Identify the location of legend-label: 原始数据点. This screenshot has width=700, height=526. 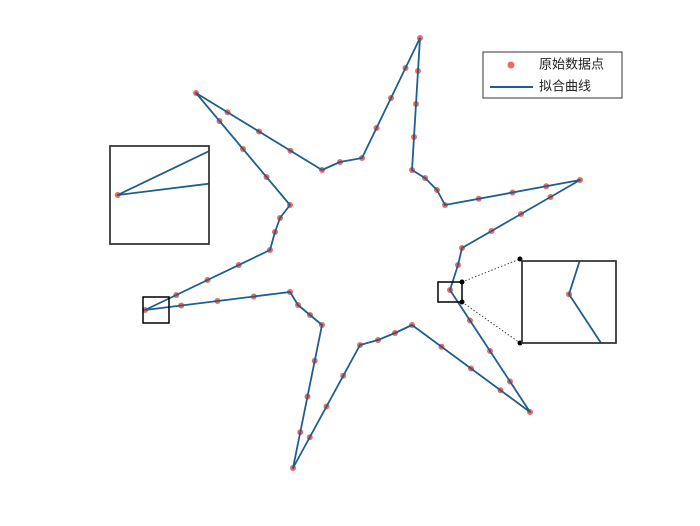
(571, 65).